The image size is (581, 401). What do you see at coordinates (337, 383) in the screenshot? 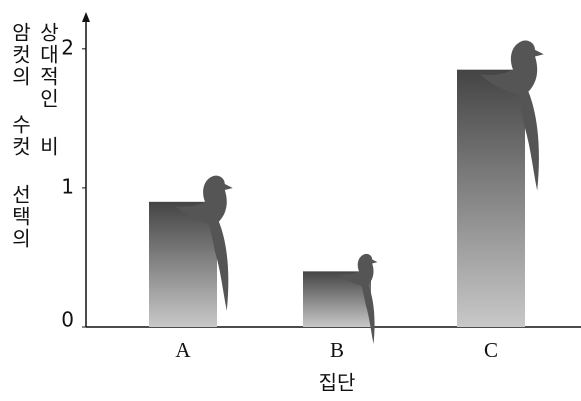
I see `x-axis-label: 집단` at bounding box center [337, 383].